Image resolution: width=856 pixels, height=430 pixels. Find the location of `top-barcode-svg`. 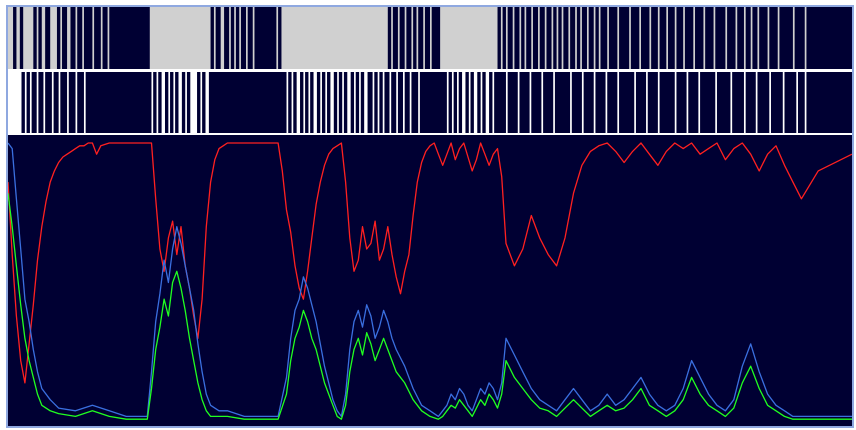

top-barcode-svg is located at coordinates (407, 38).